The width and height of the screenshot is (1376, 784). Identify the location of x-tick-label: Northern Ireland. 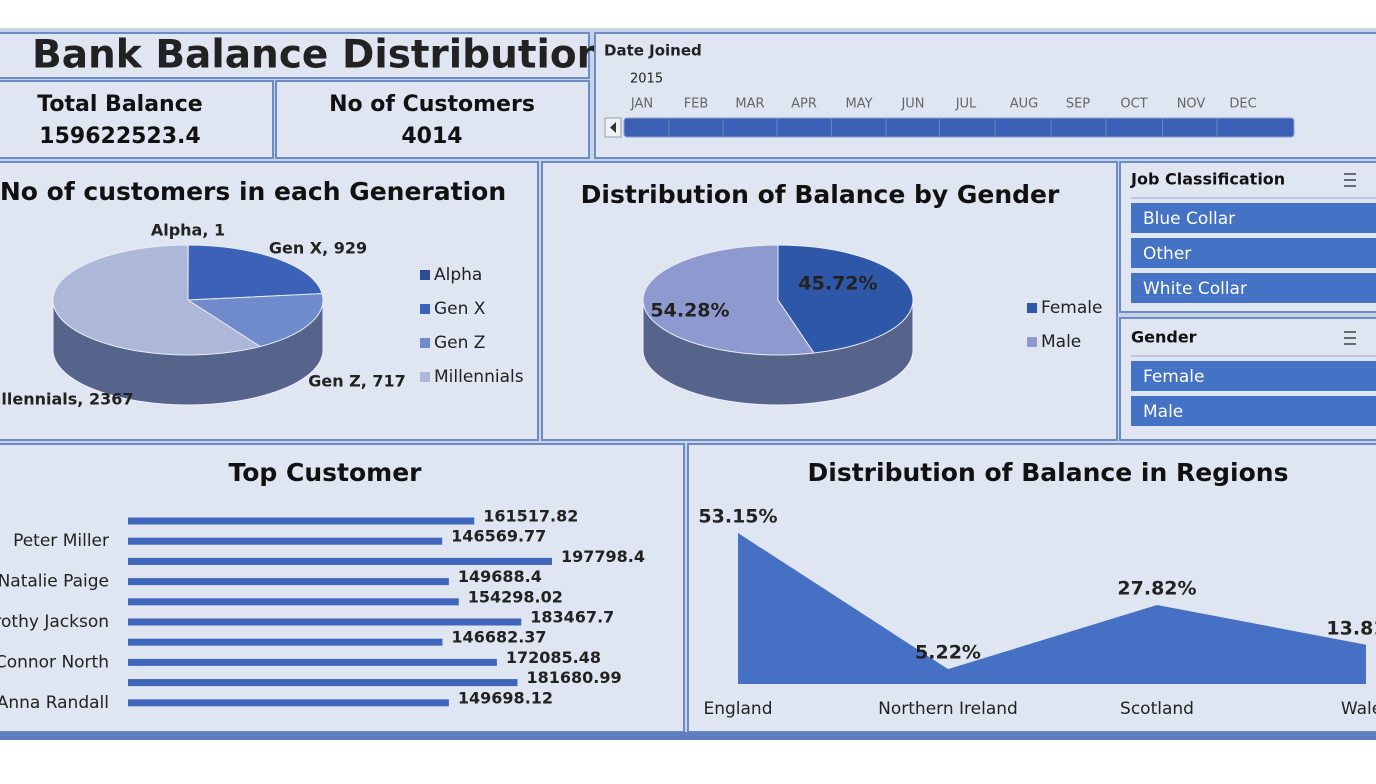
(948, 709).